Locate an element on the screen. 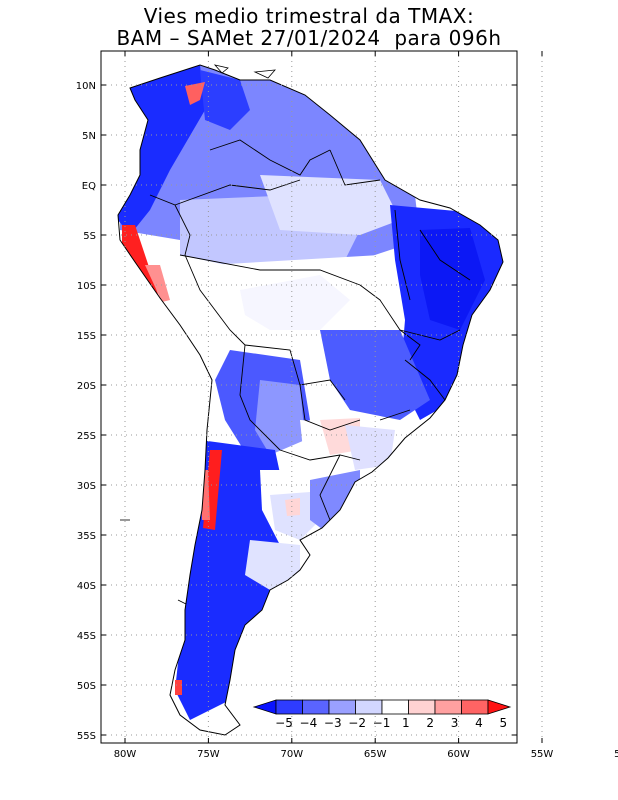 The height and width of the screenshot is (800, 618). colorbar-label: −4 is located at coordinates (309, 723).